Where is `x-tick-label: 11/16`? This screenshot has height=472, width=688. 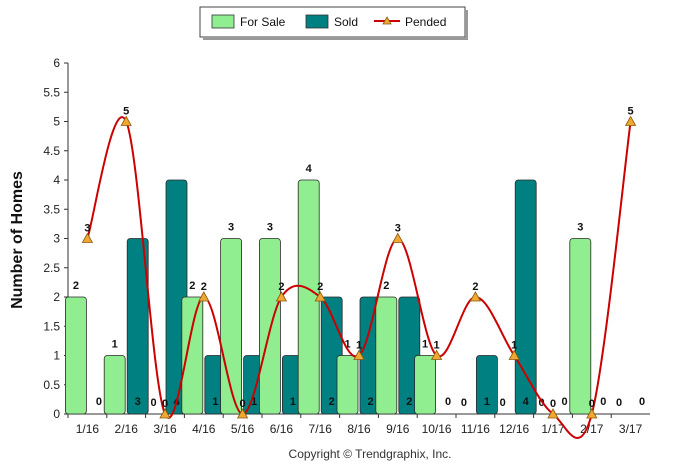
x-tick-label: 11/16 is located at coordinates (475, 429).